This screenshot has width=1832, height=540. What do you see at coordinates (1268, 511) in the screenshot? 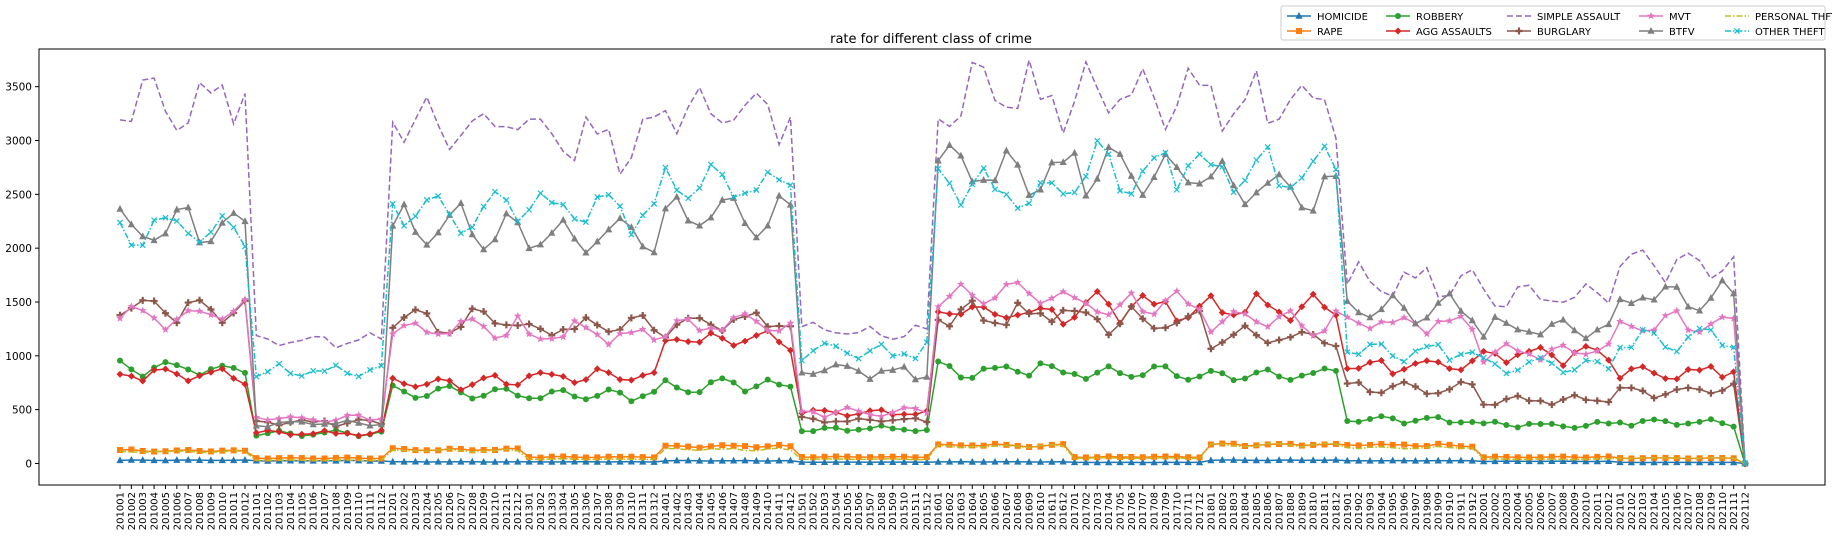
I see `x-tick-label: 201806` at bounding box center [1268, 511].